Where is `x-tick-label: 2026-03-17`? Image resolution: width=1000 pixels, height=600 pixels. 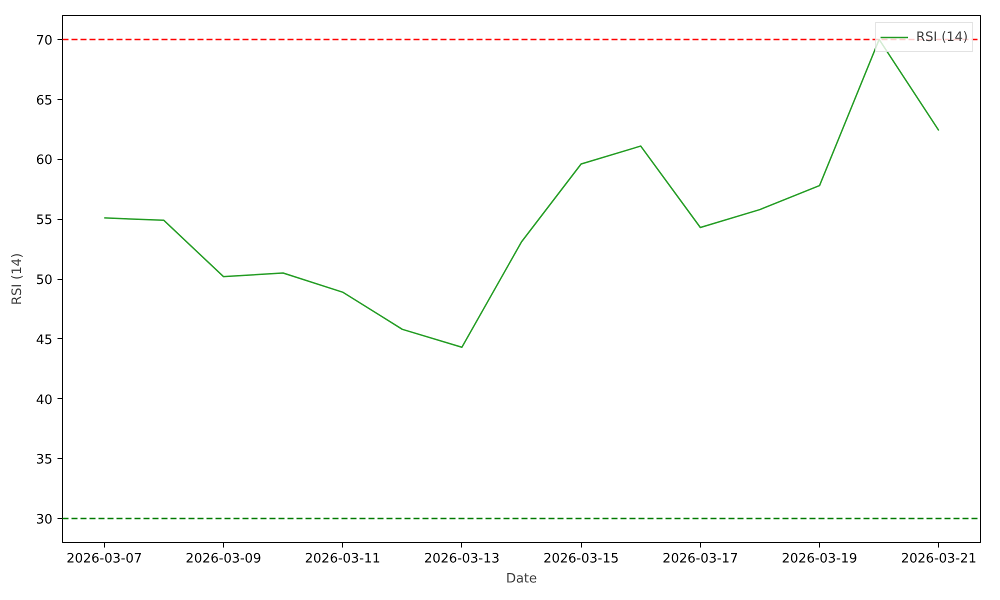 x-tick-label: 2026-03-17 is located at coordinates (700, 559).